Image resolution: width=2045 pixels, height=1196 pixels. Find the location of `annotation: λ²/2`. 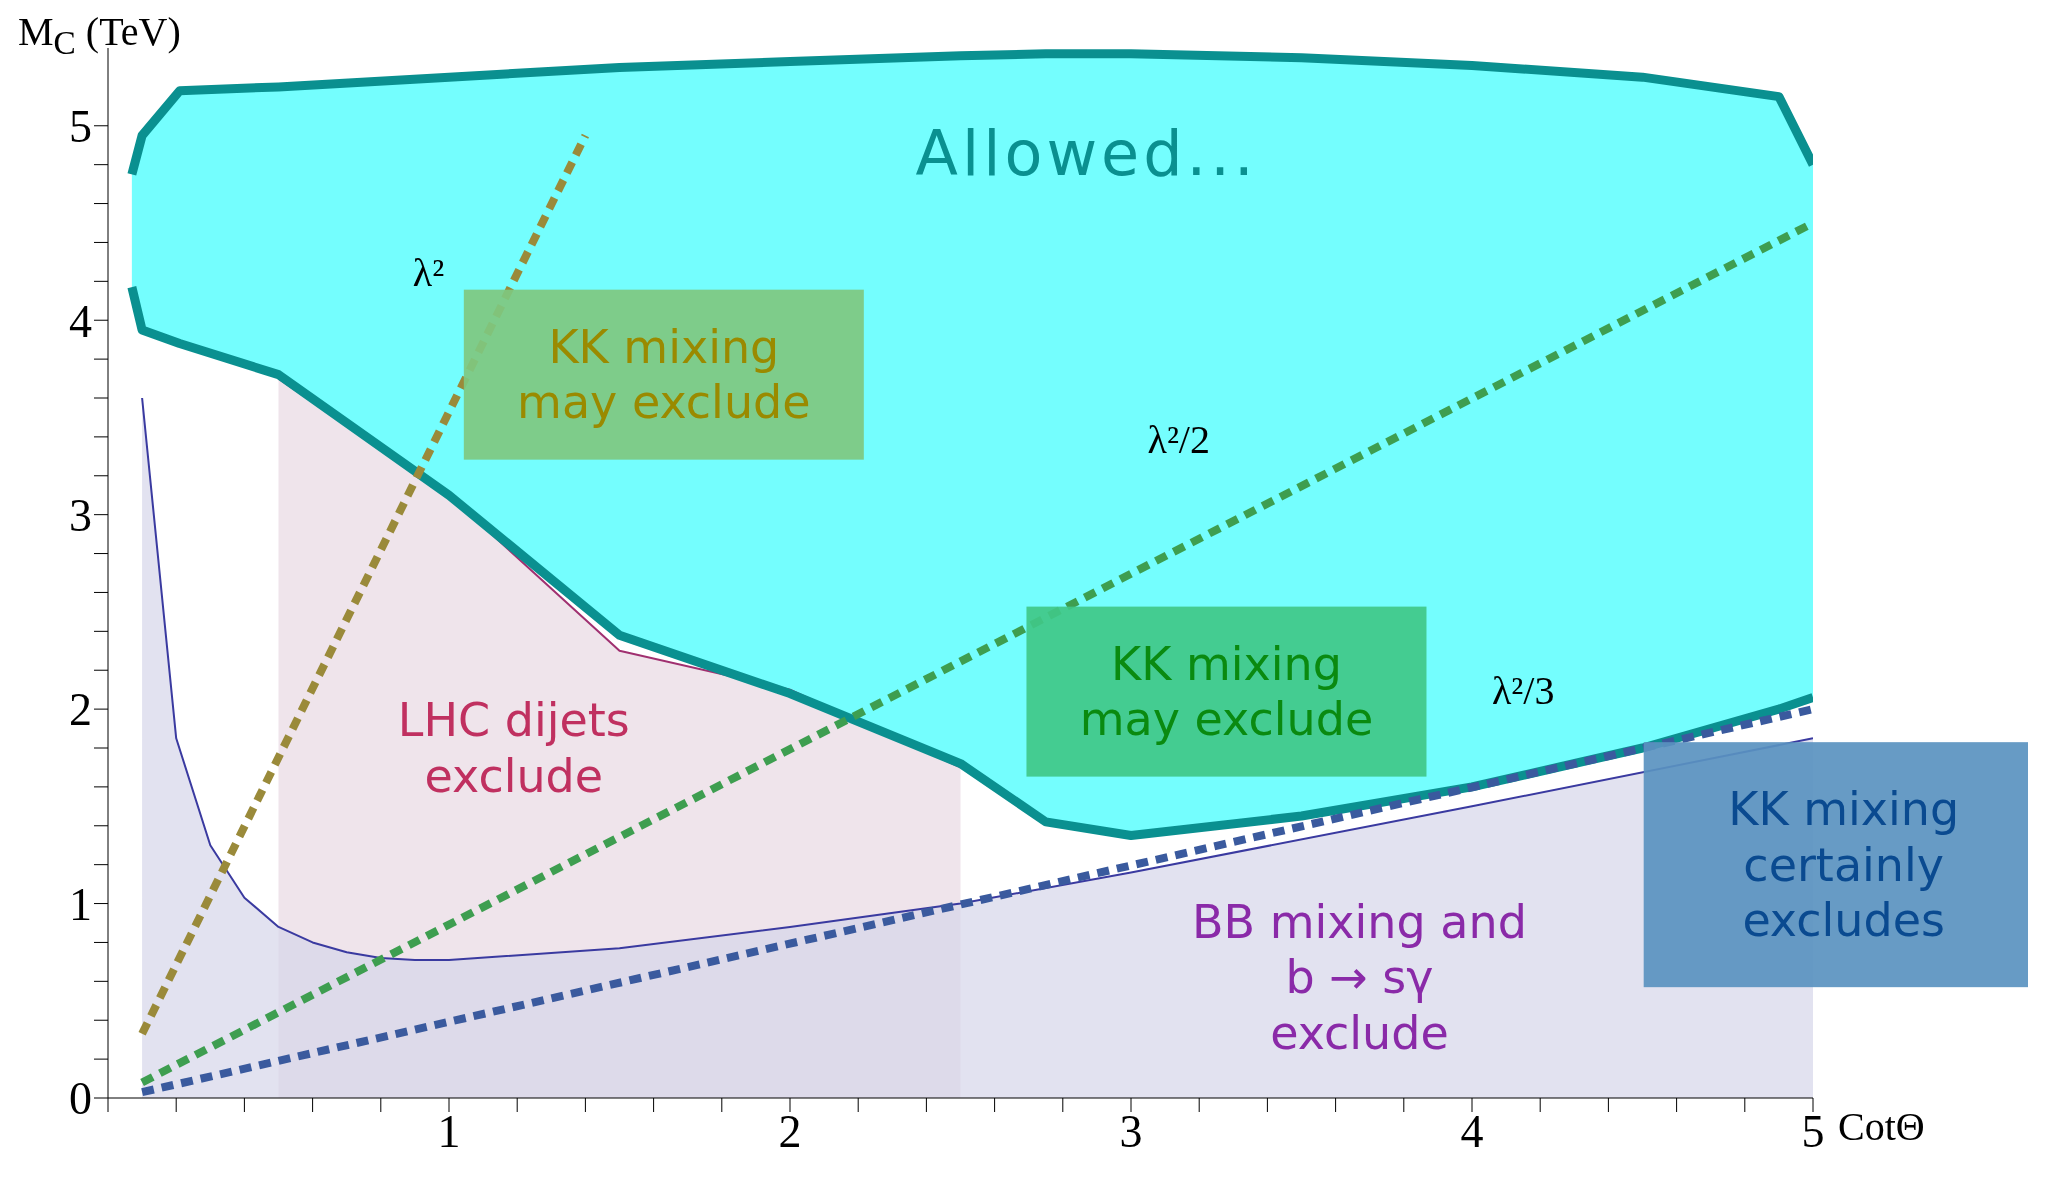

annotation: λ²/2 is located at coordinates (1178, 439).